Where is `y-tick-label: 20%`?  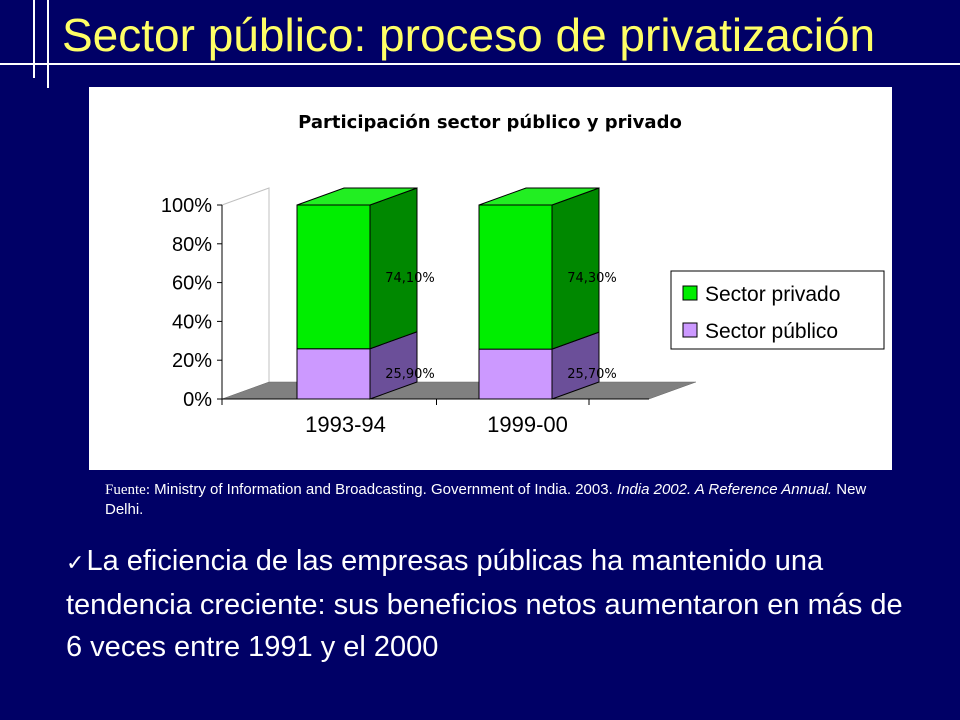 y-tick-label: 20% is located at coordinates (192, 361).